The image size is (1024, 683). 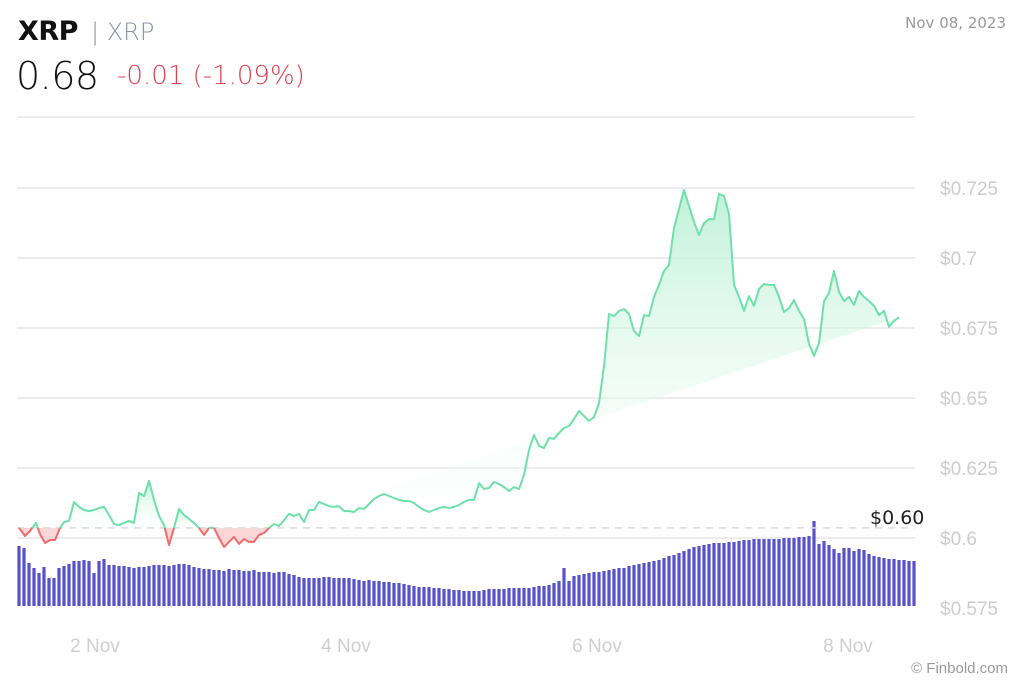 What do you see at coordinates (95, 646) in the screenshot?
I see `x-tick-label: 2 Nov` at bounding box center [95, 646].